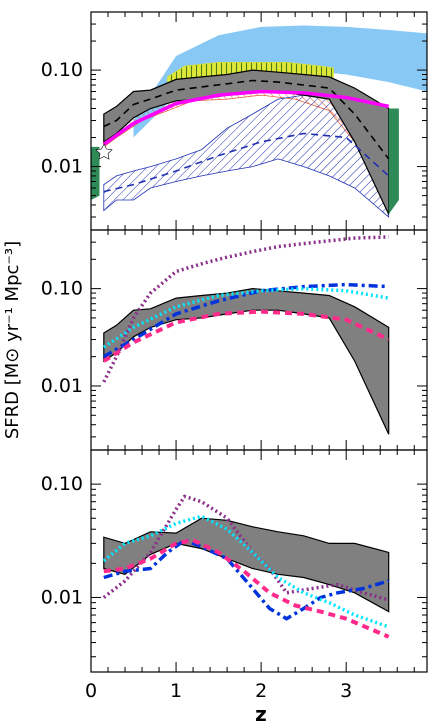 This screenshot has width=436, height=725. What do you see at coordinates (12, 340) in the screenshot?
I see `y-axis-label: SFRD [M⊙ yr⁻¹ Mpc⁻³]` at bounding box center [12, 340].